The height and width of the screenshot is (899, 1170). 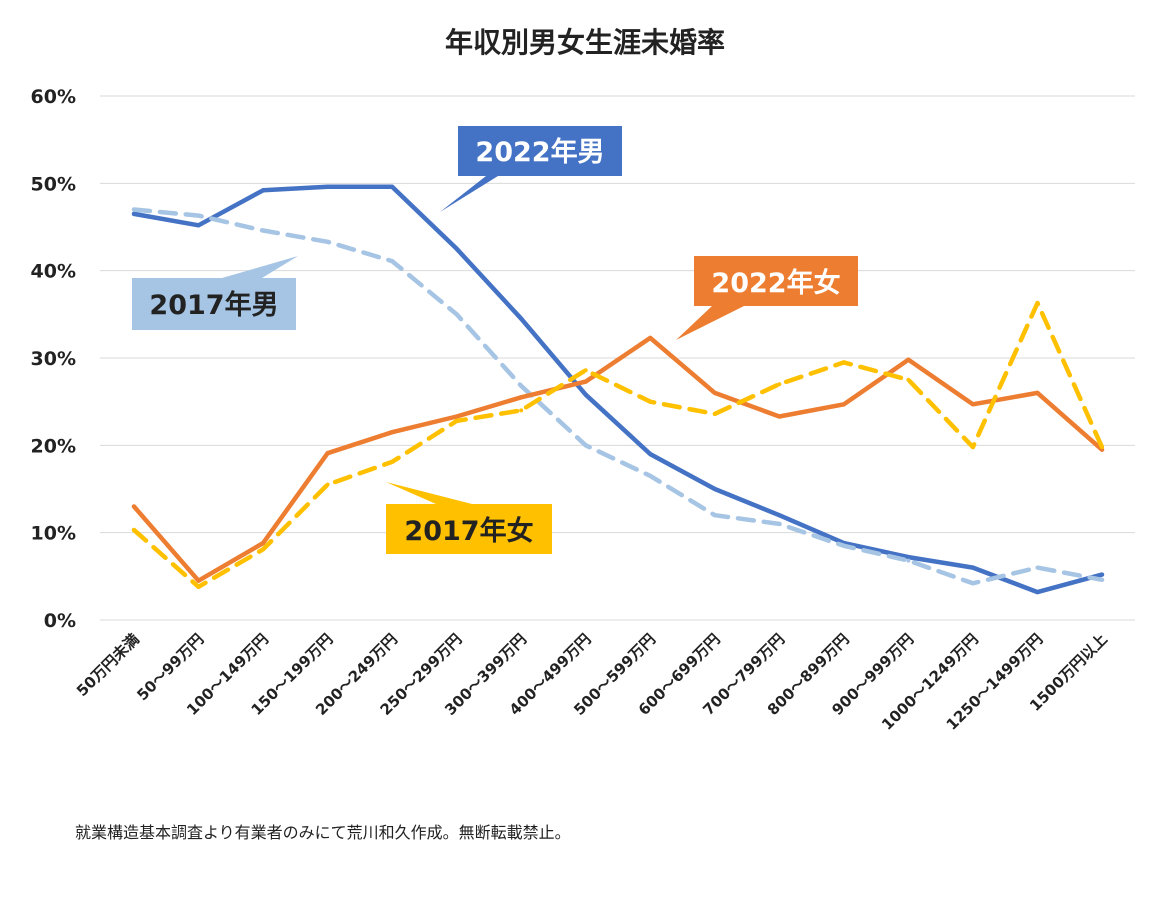 What do you see at coordinates (53, 534) in the screenshot?
I see `y-tick-label: 10%` at bounding box center [53, 534].